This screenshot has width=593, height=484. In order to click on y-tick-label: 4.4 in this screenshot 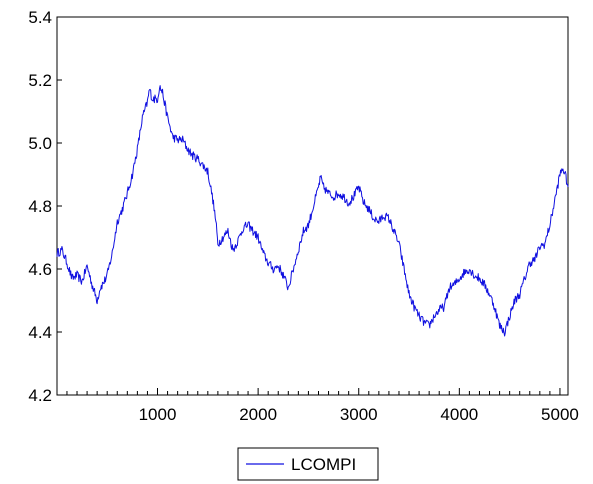, I will do `click(40, 332)`.